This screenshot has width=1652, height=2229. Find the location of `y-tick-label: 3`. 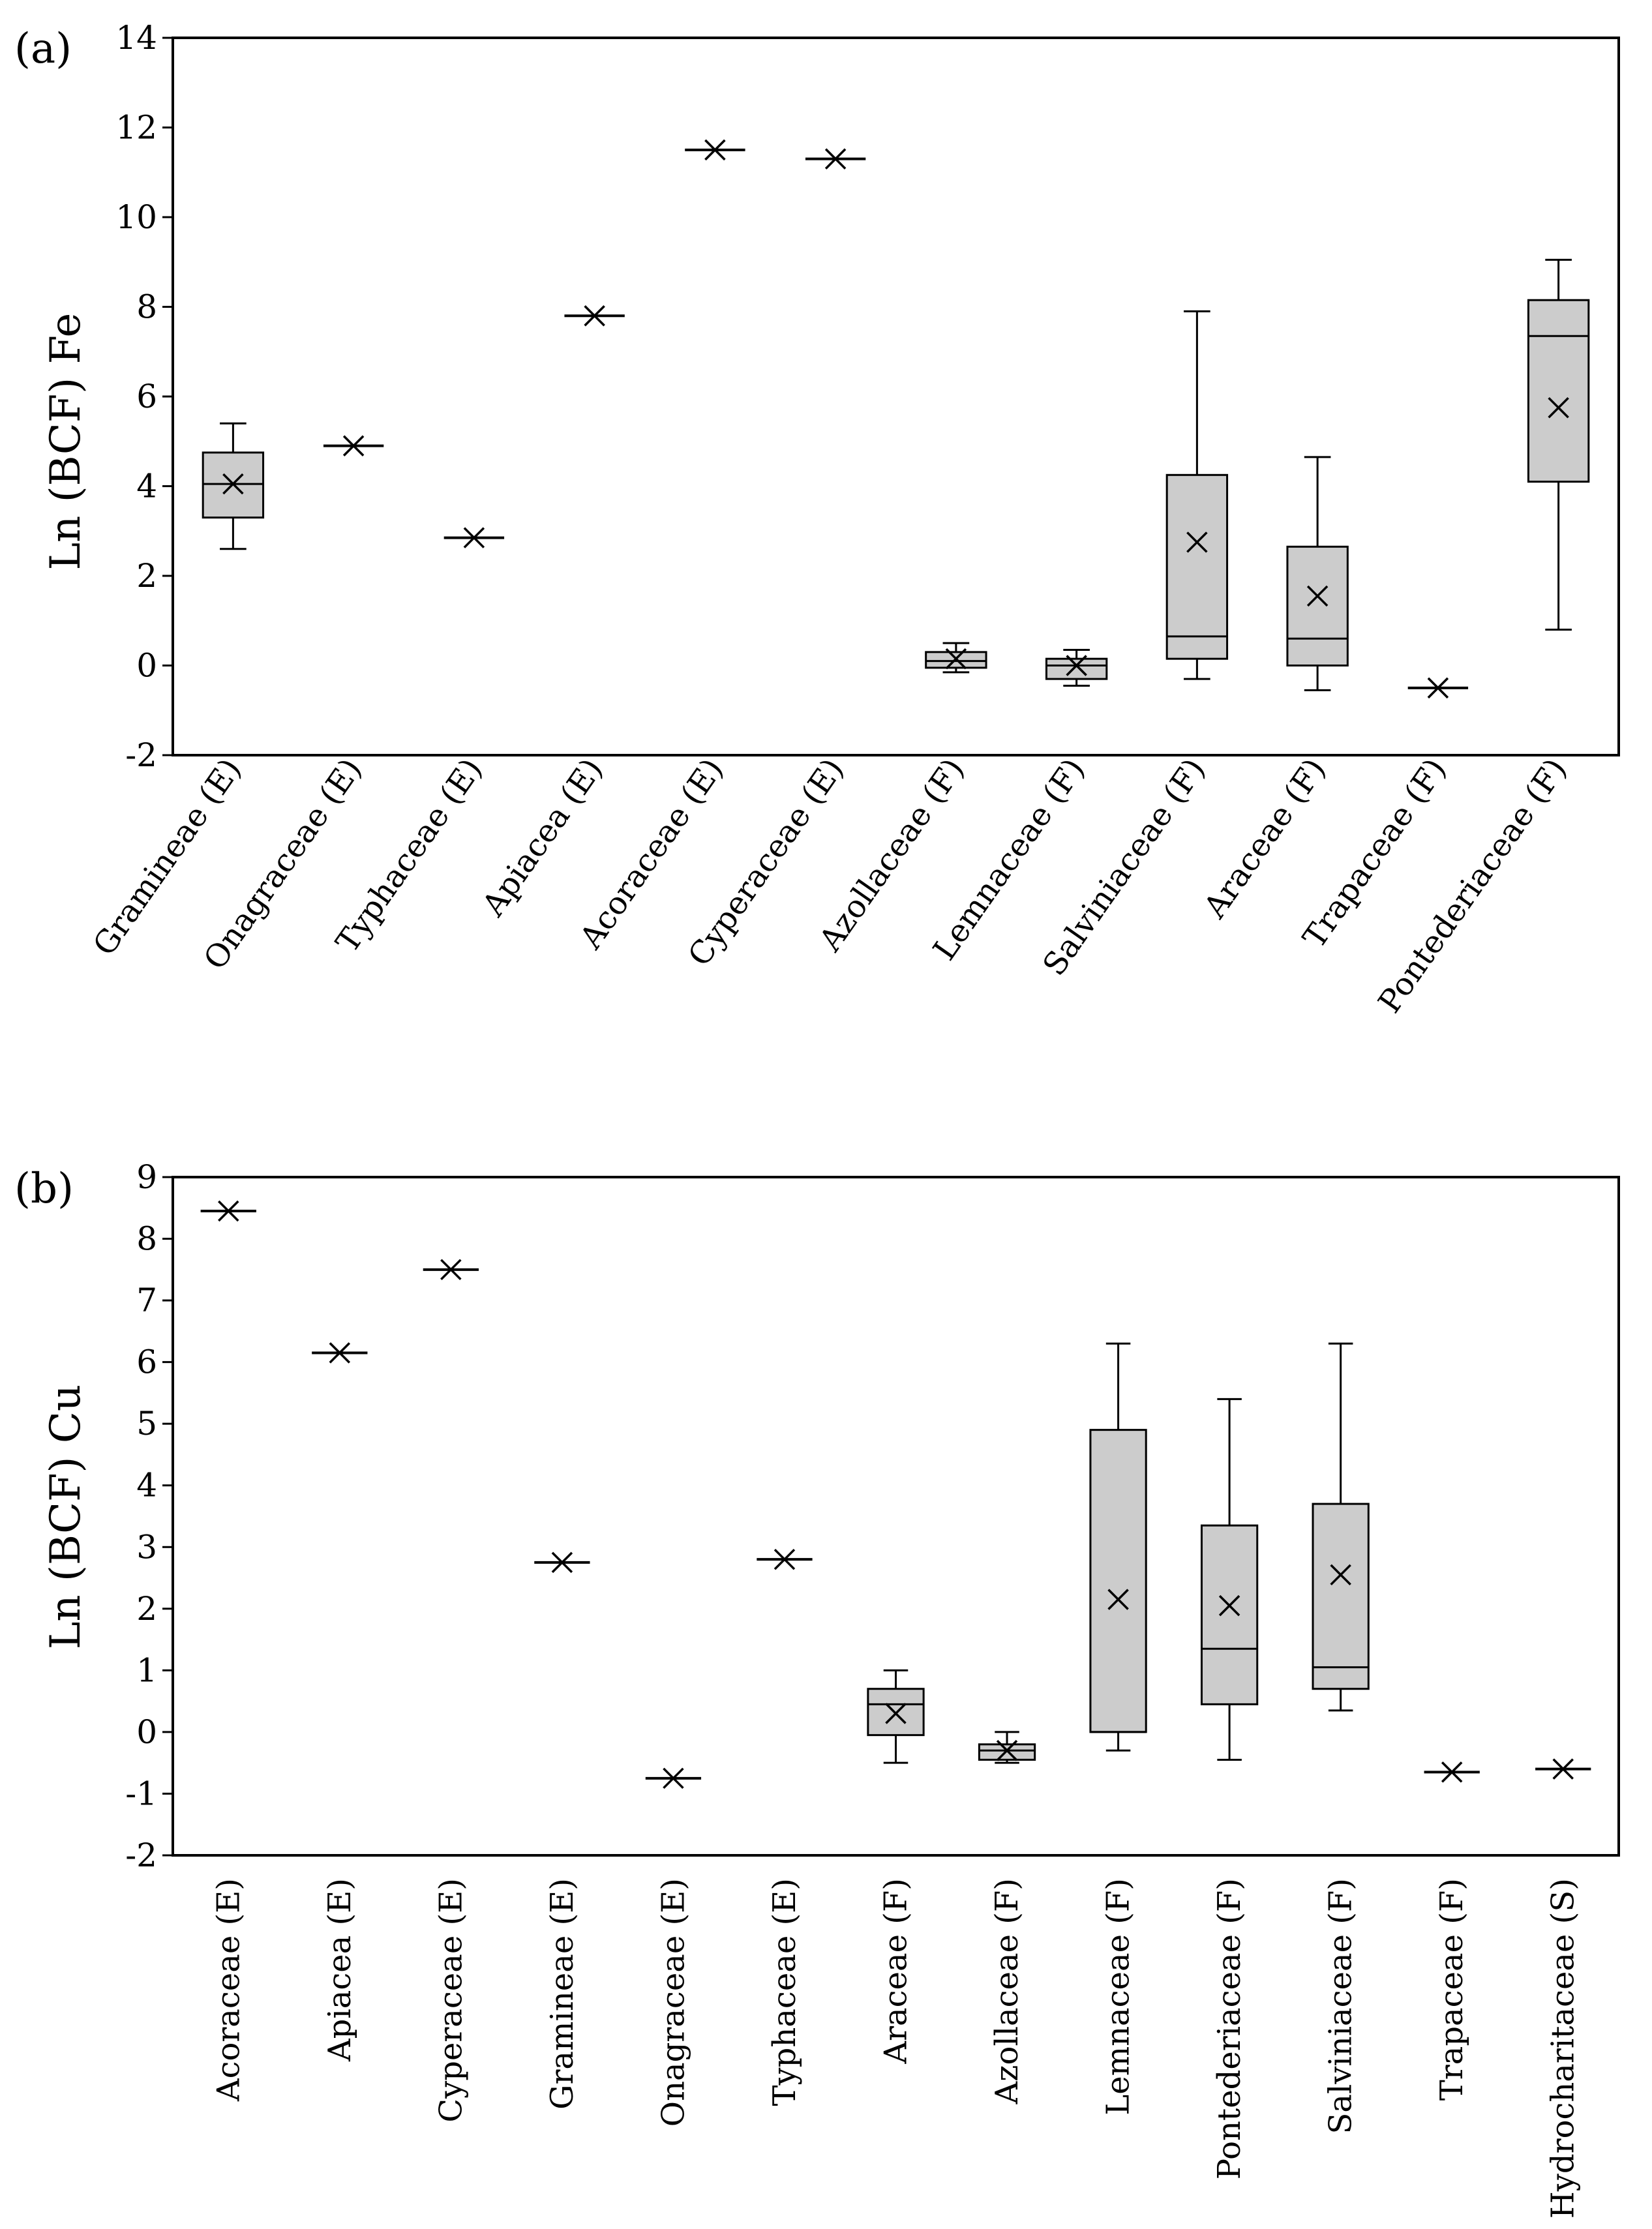

y-tick-label: 3 is located at coordinates (146, 1547).